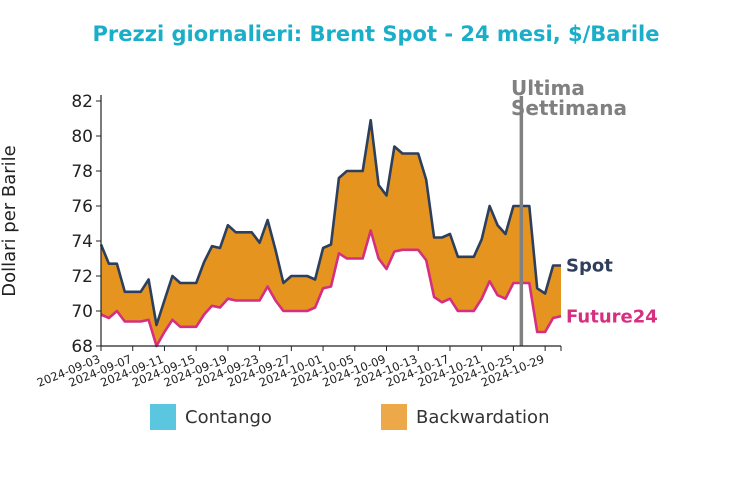 The width and height of the screenshot is (752, 477). What do you see at coordinates (394, 417) in the screenshot?
I see `legend-swatch-backwardation` at bounding box center [394, 417].